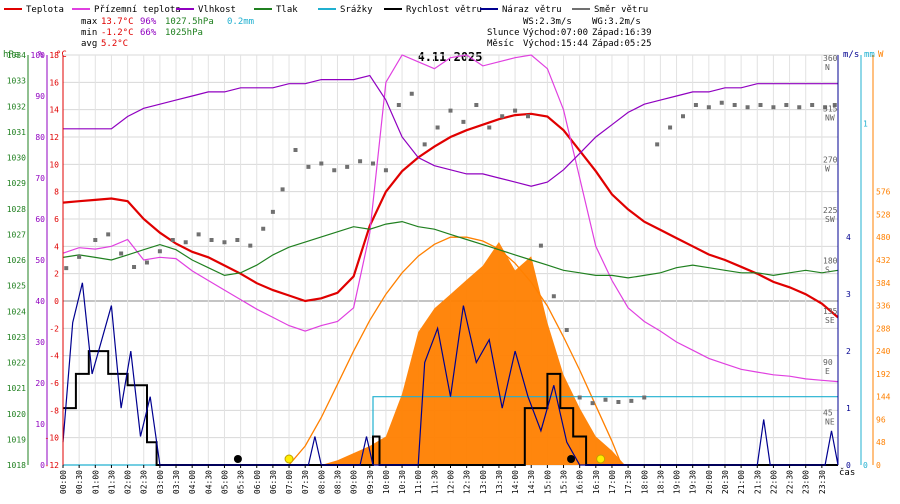 Image resolution: width=900 pixels, height=504 pixels. What do you see at coordinates (54, 164) in the screenshot?
I see `temperature-tick: 10` at bounding box center [54, 164].